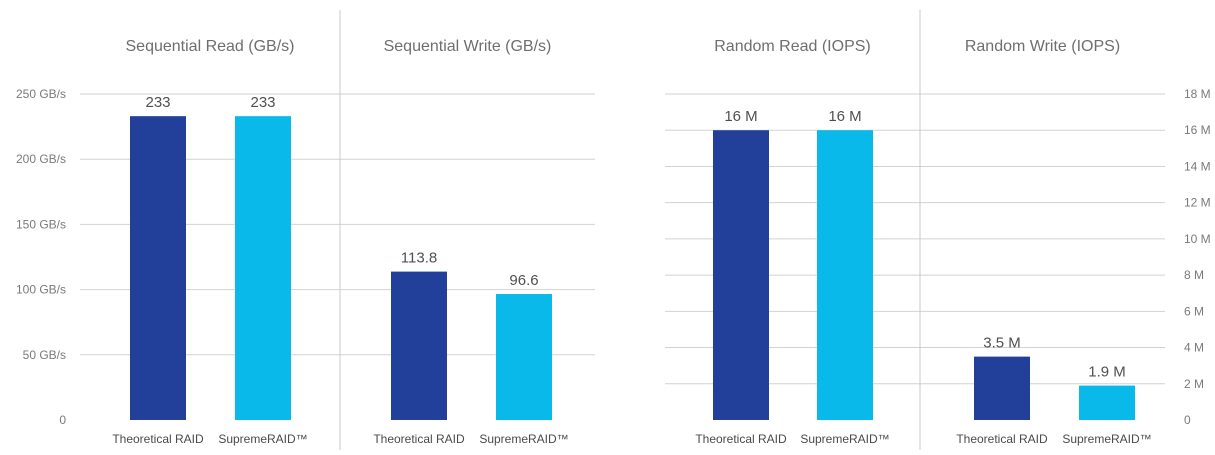  What do you see at coordinates (1197, 239) in the screenshot?
I see `y-tick-label-right: 10 M` at bounding box center [1197, 239].